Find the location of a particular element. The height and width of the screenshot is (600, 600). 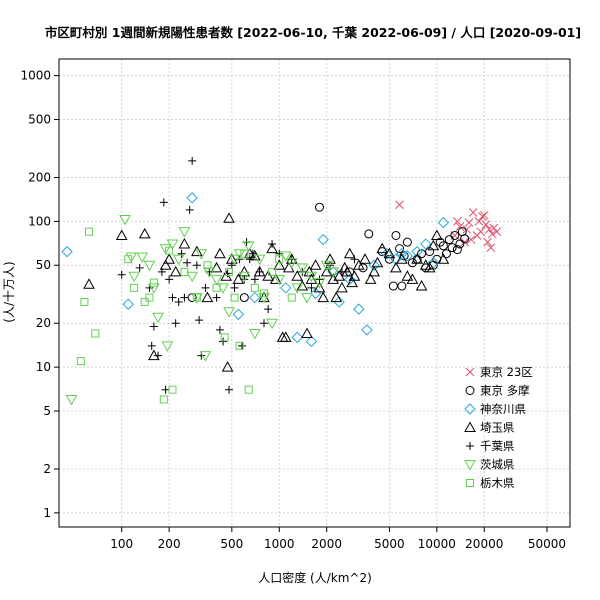

x-tick-label: 200 is located at coordinates (169, 544).